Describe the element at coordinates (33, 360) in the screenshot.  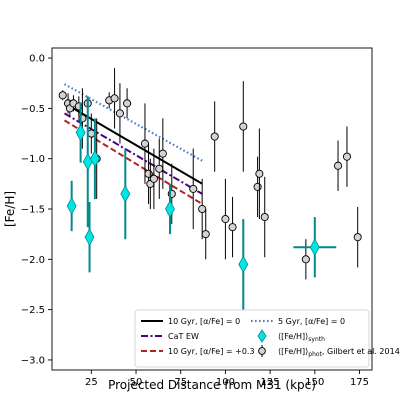
I see `y-tick-label: −3.0` at that location.